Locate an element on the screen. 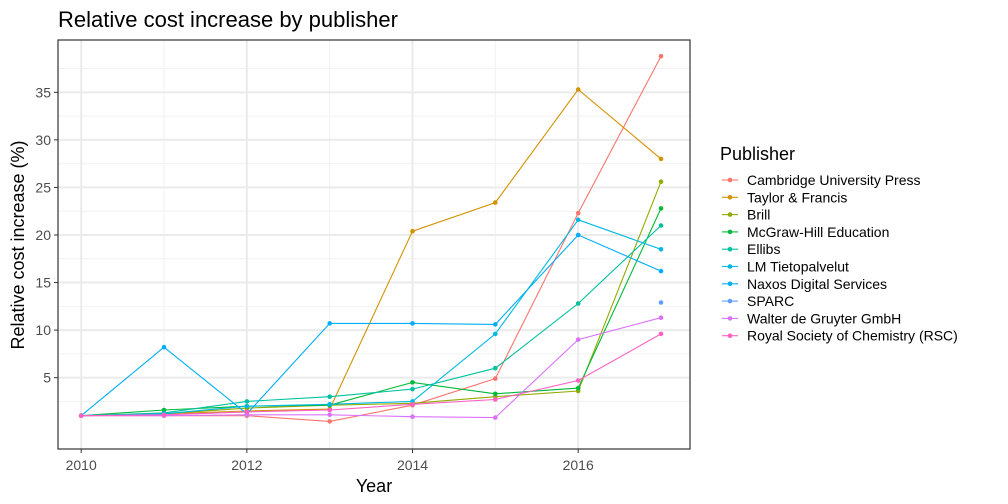 The width and height of the screenshot is (1008, 504). legend-item: Walter de Gruyter GmbH is located at coordinates (811, 318).